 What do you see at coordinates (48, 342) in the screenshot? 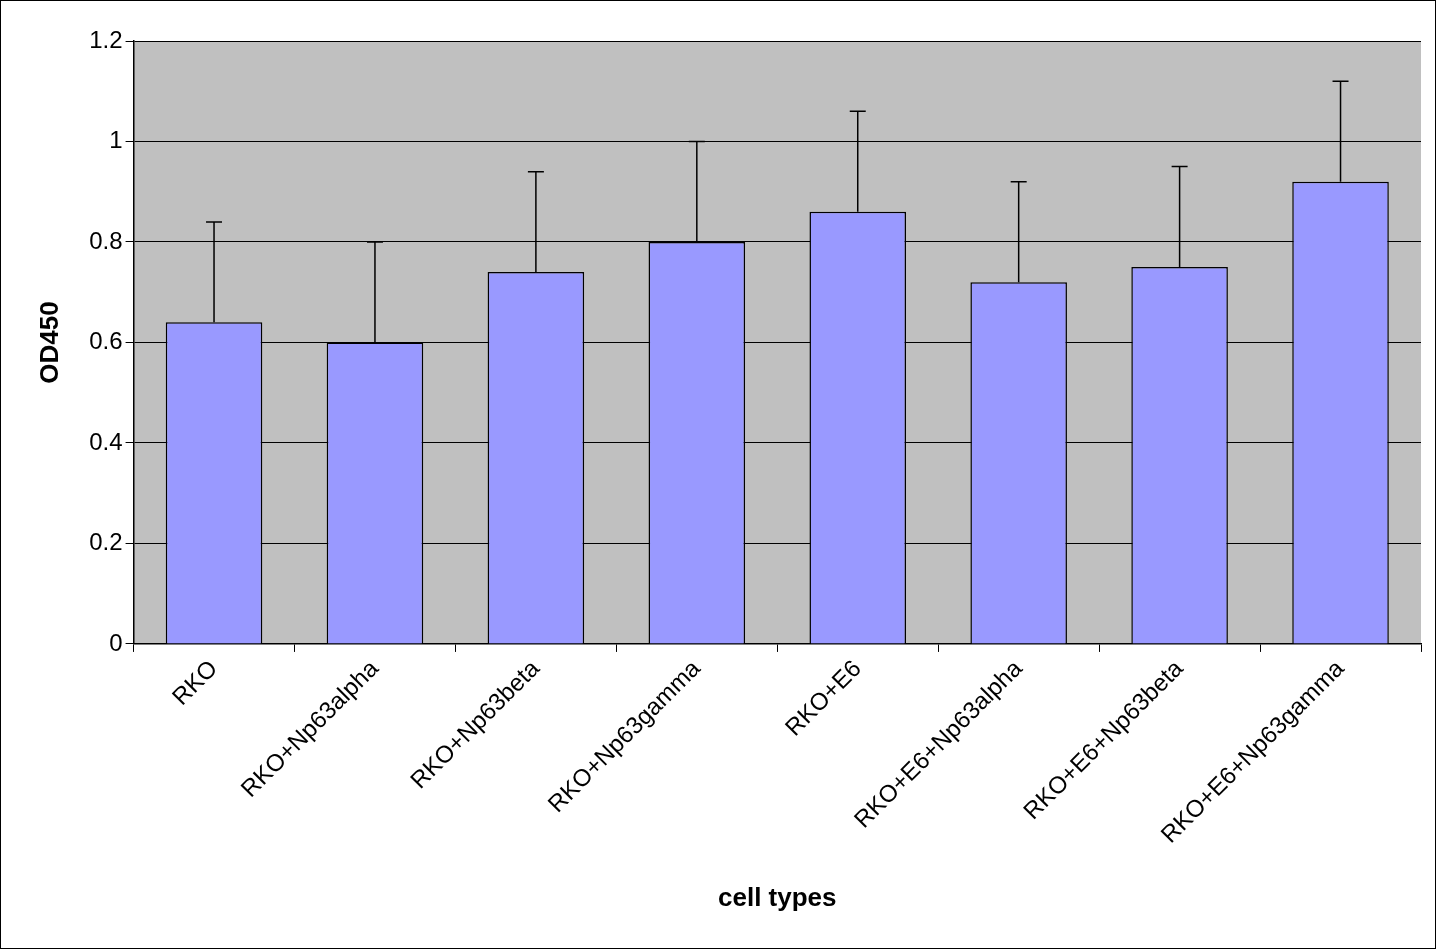
I see `y-axis-title: OD450` at bounding box center [48, 342].